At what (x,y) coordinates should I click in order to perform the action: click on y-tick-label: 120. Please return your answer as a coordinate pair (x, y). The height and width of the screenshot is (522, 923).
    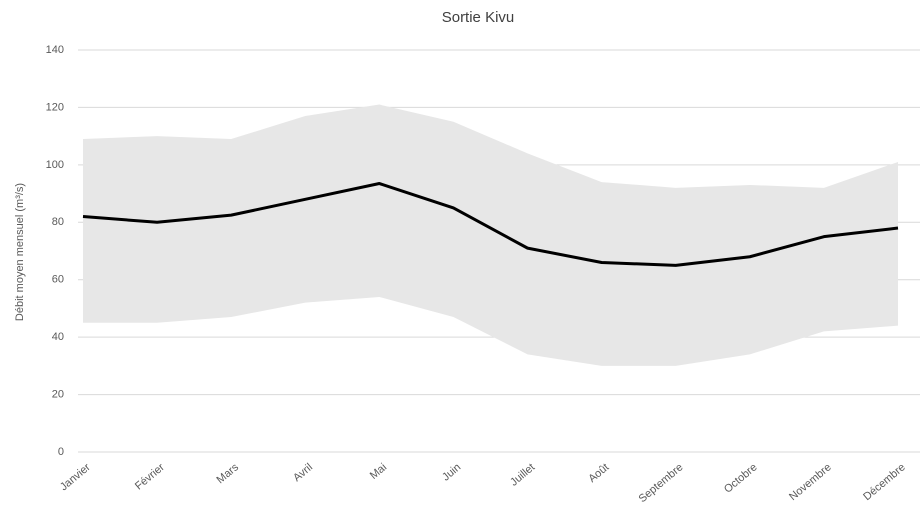
    Looking at the image, I should click on (55, 107).